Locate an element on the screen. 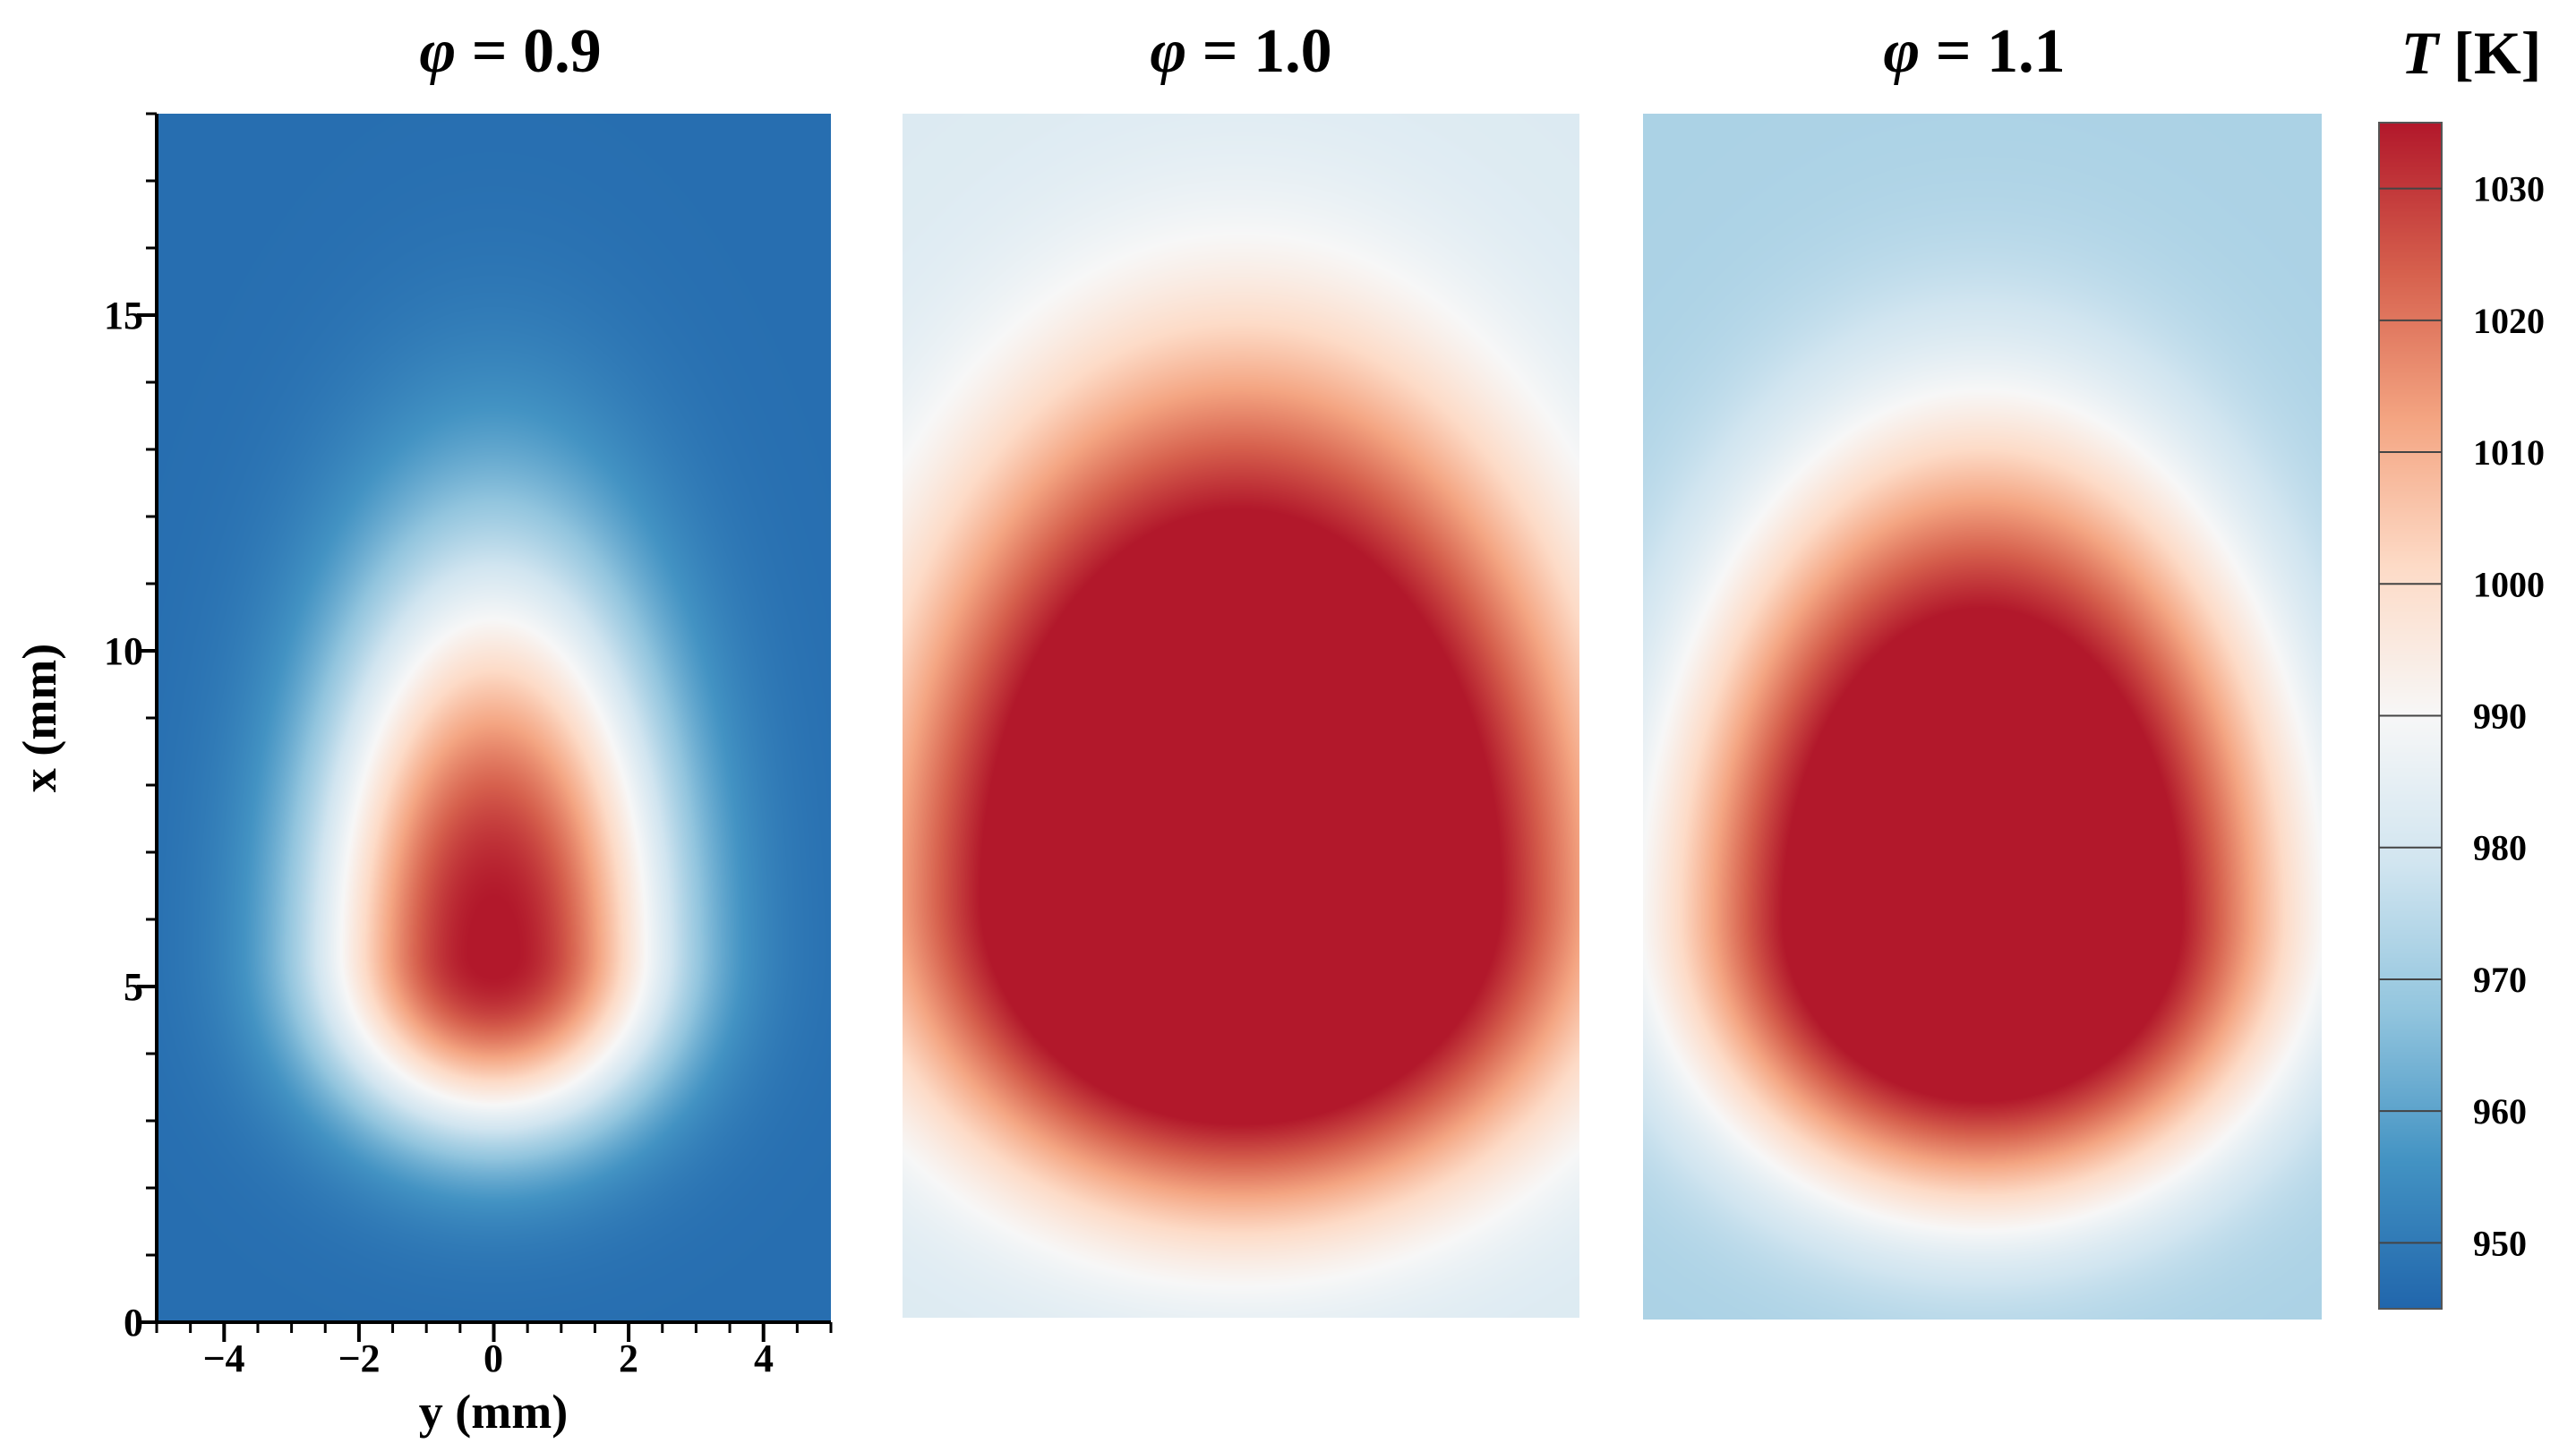  colorbar-tick-label-7: 1010 is located at coordinates (2509, 452).